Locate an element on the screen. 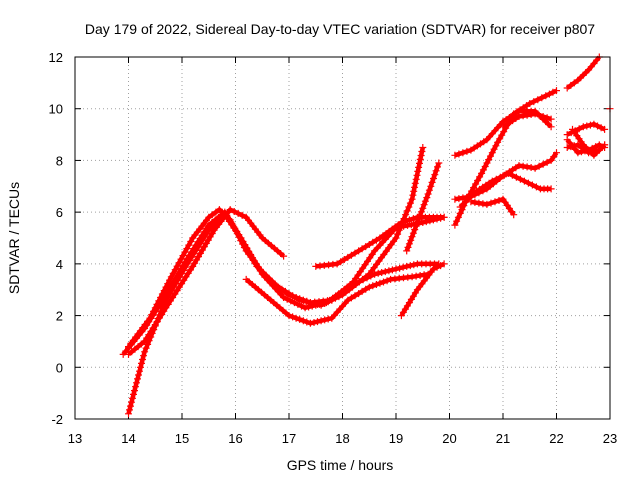  series-track-s is located at coordinates (589, 142).